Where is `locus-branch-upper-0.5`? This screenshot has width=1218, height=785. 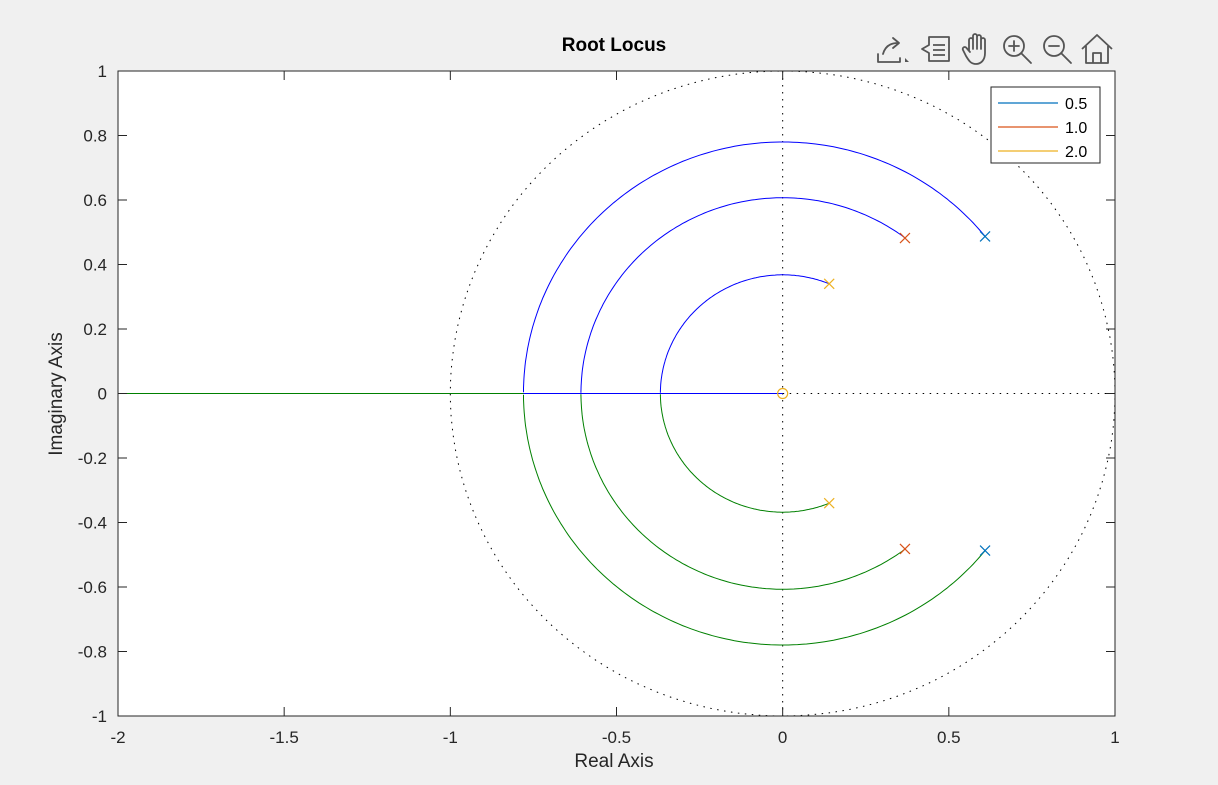
locus-branch-upper-0.5 is located at coordinates (754, 267).